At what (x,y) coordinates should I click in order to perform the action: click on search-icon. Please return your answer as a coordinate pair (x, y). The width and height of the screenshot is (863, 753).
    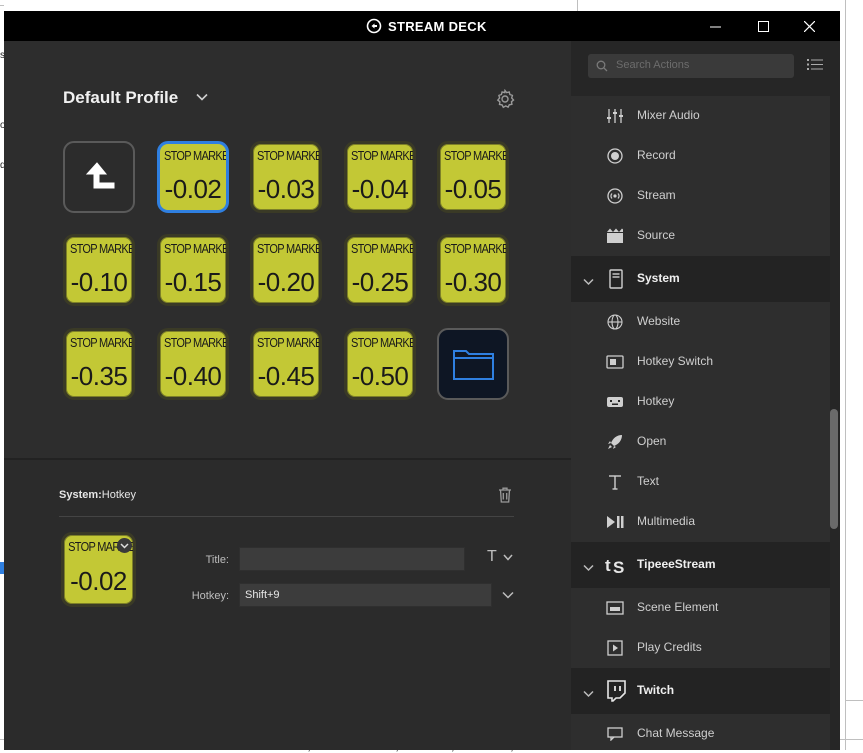
    Looking at the image, I should click on (602, 66).